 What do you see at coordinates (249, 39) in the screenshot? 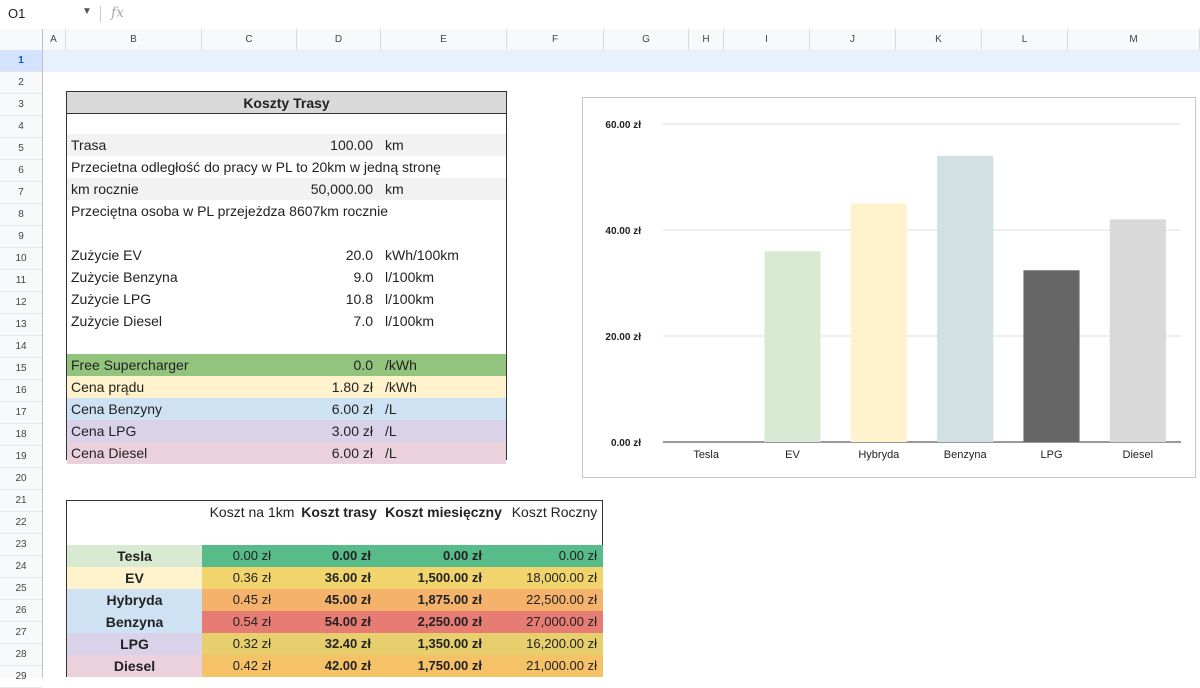
I see `column-header-c: C` at bounding box center [249, 39].